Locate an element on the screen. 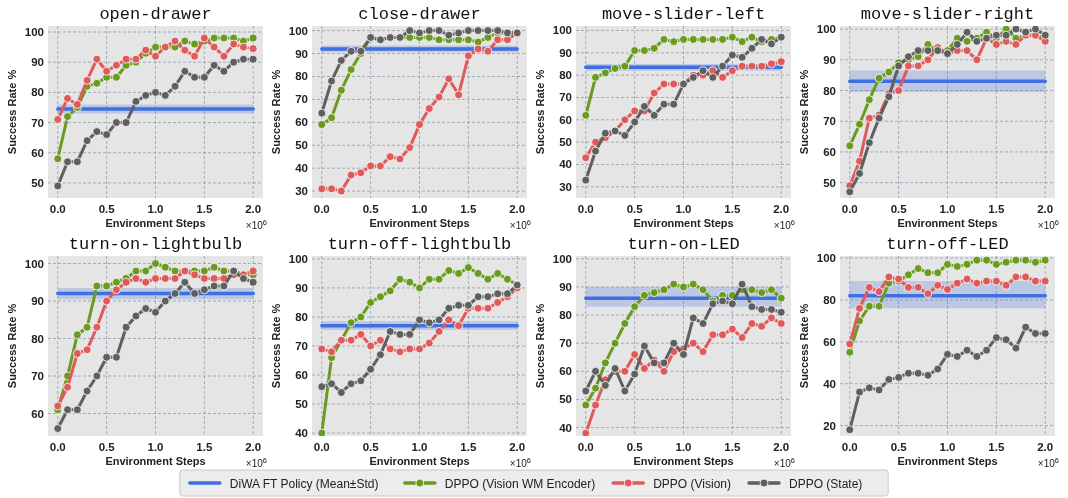  x-tick-label: 0.5 is located at coordinates (635, 447).